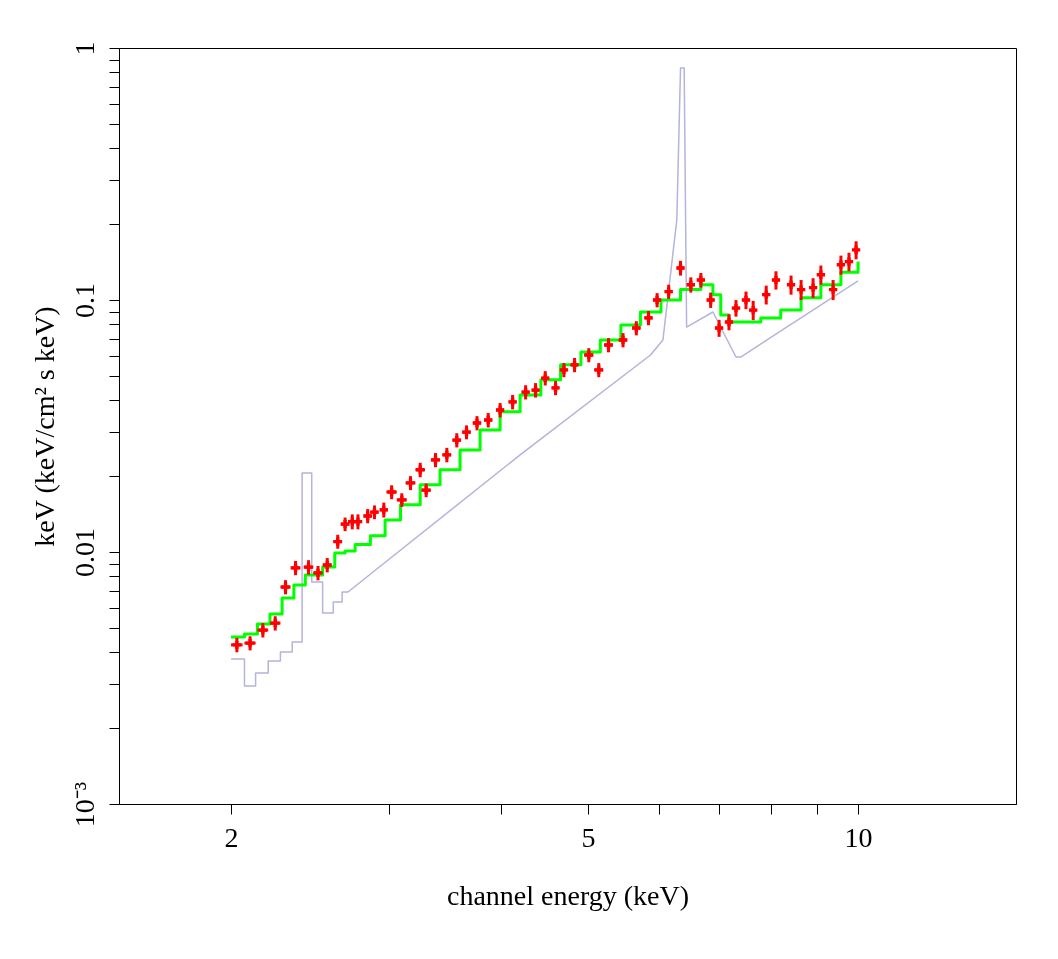  What do you see at coordinates (858, 837) in the screenshot?
I see `x-tick-label: 10` at bounding box center [858, 837].